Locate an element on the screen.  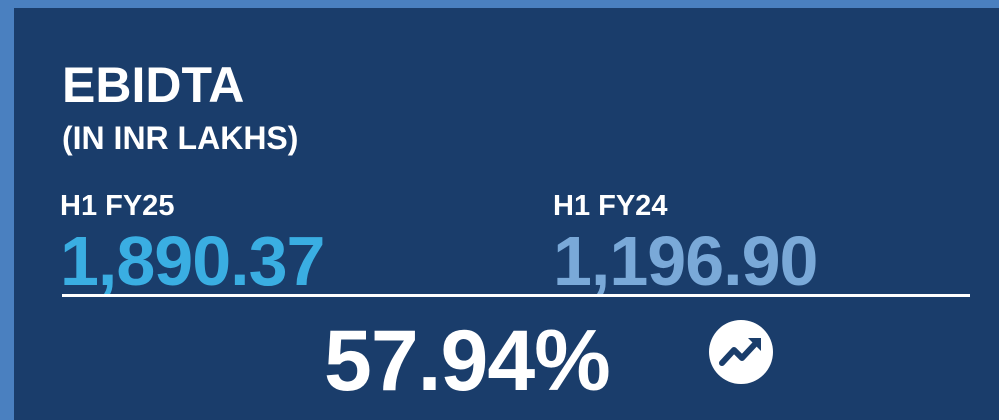
title: EBIDTA is located at coordinates (153, 85).